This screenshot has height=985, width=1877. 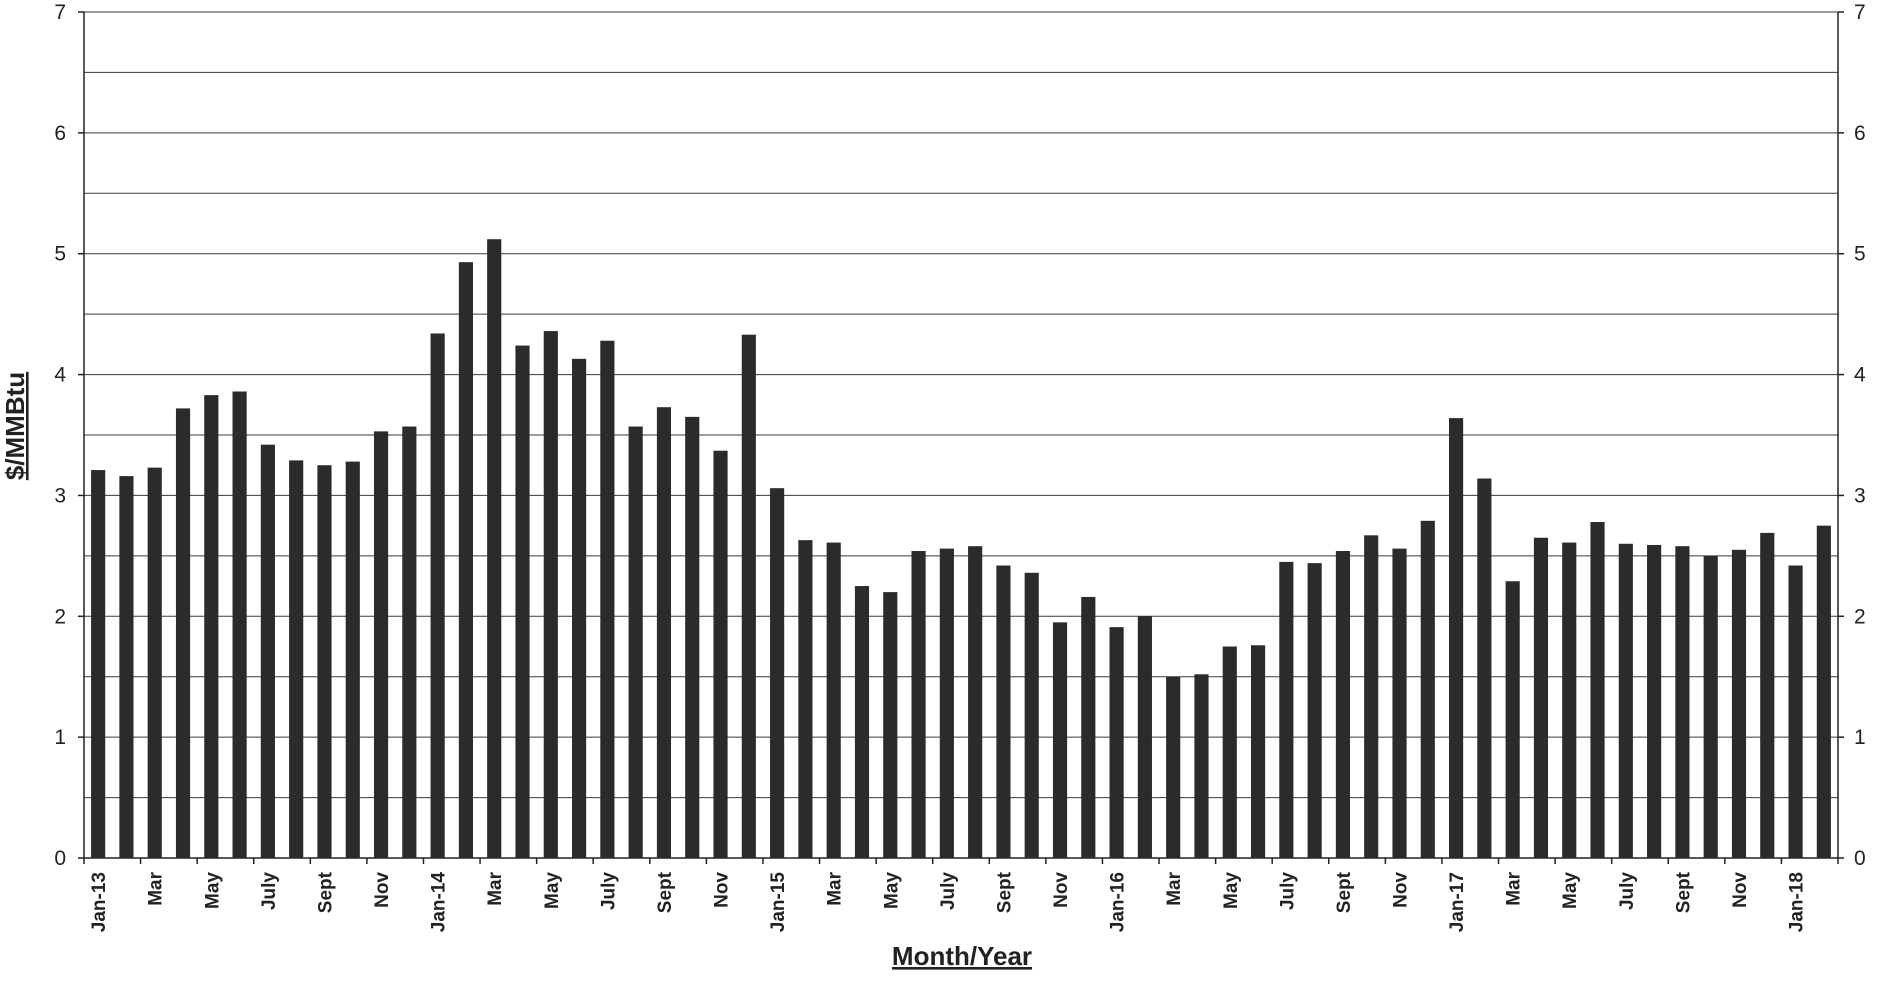 I want to click on x-tick-label: Jan-14, so click(x=439, y=902).